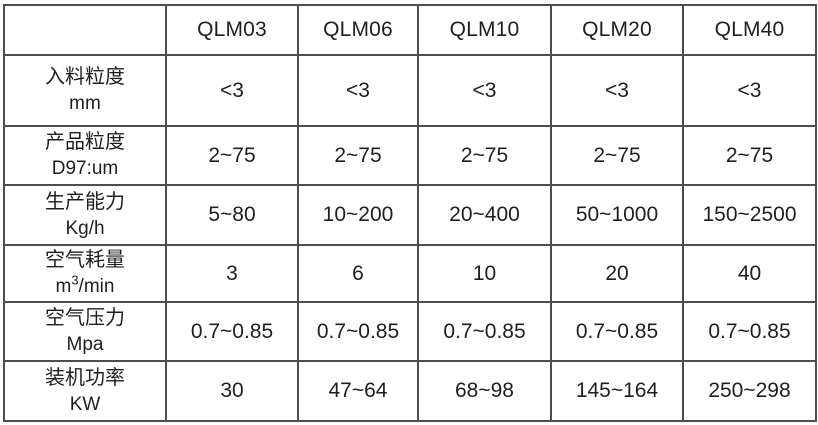 Image resolution: width=818 pixels, height=425 pixels. I want to click on column-header-qlm06: QLM06, so click(358, 30).